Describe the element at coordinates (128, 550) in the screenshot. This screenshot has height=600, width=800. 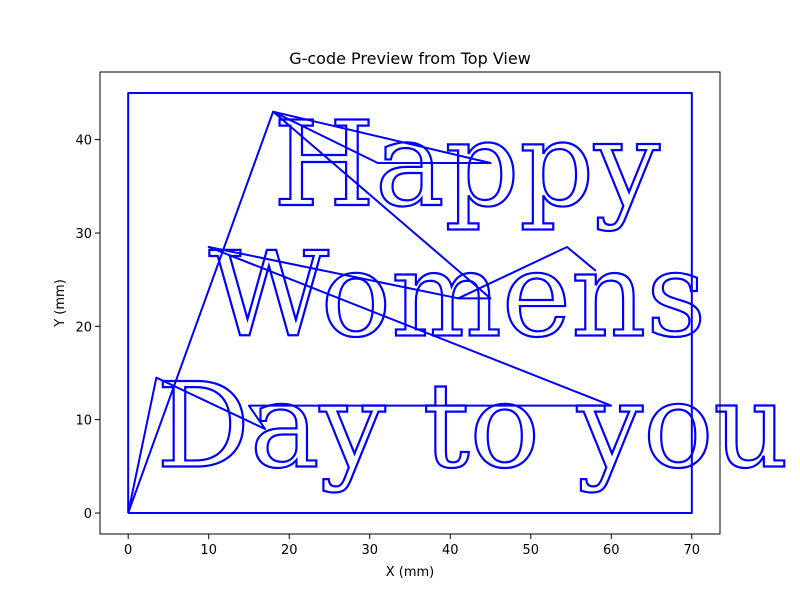
I see `x-tick-label: 0` at that location.